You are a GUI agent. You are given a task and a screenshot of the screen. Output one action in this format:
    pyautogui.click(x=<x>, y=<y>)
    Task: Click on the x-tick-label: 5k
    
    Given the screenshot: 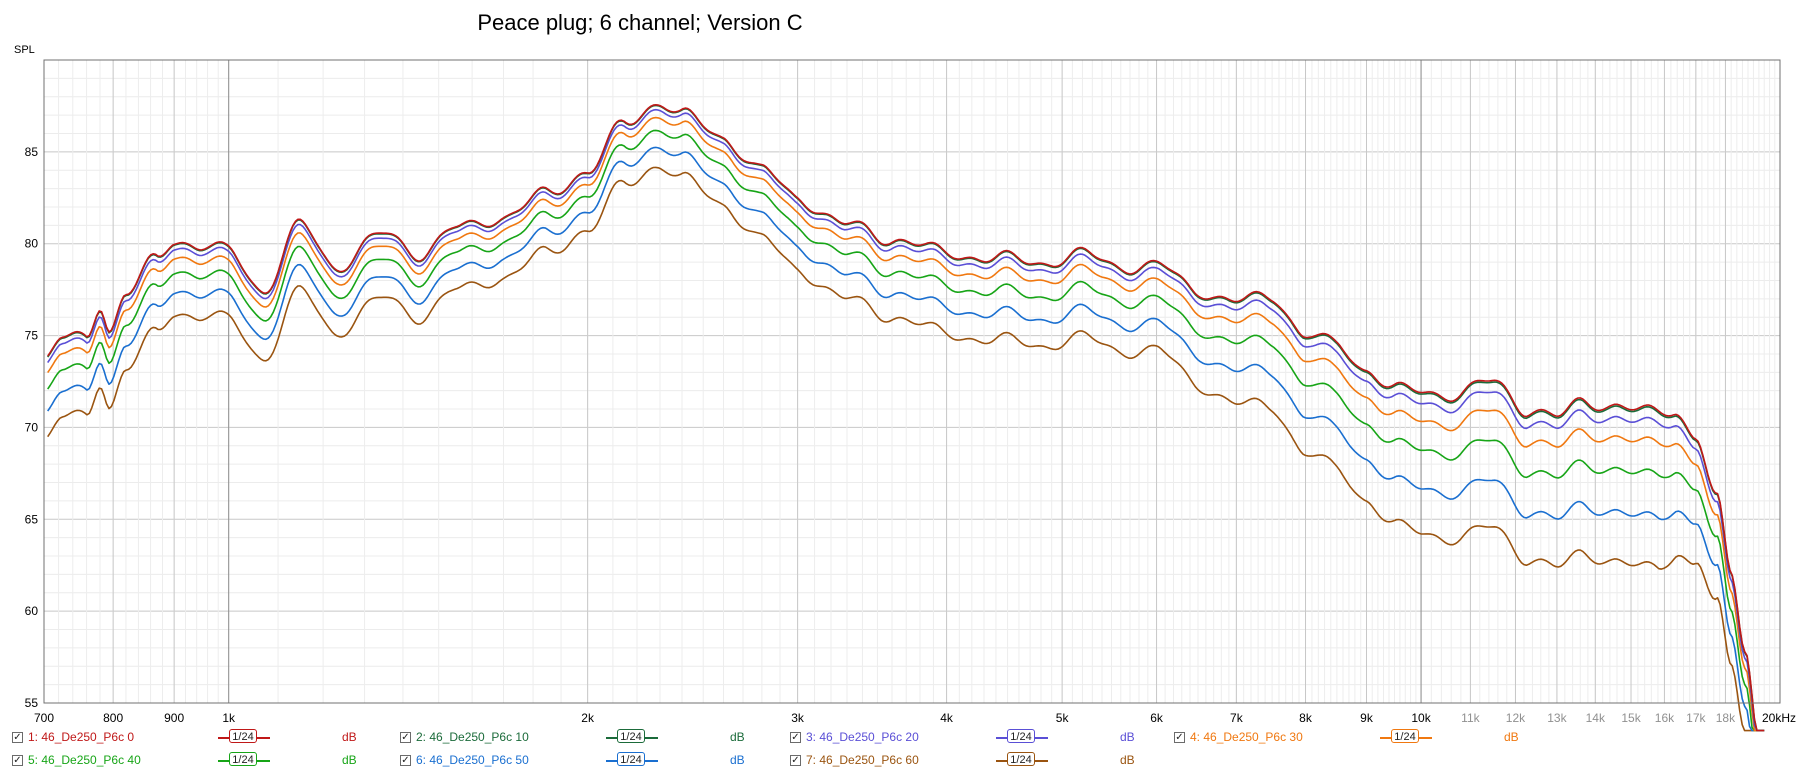 What is the action you would take?
    pyautogui.click(x=1063, y=718)
    